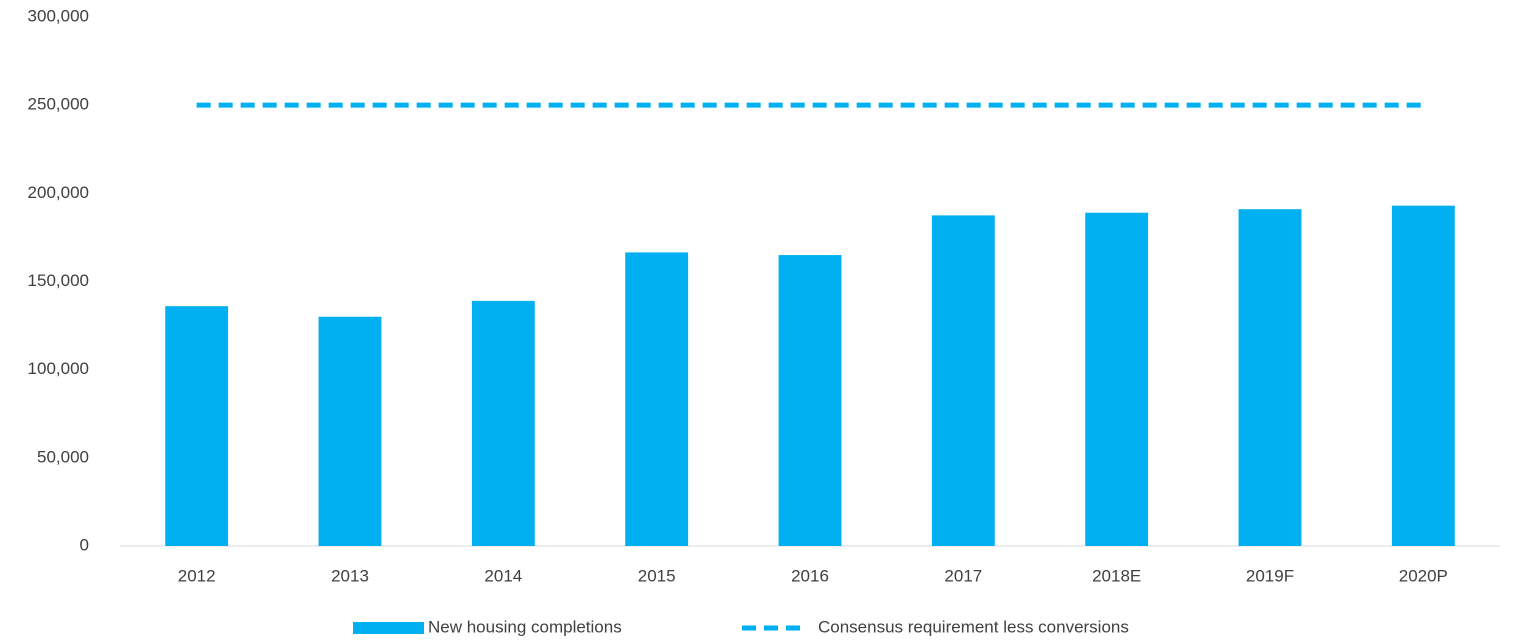 This screenshot has height=642, width=1520. I want to click on x-tick-label: 2014, so click(503, 575).